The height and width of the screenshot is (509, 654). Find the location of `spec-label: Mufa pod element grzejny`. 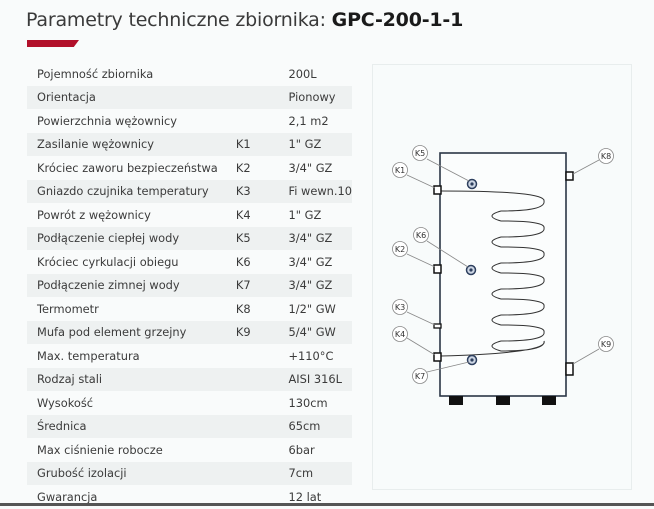

spec-label: Mufa pod element grzejny is located at coordinates (131, 332).